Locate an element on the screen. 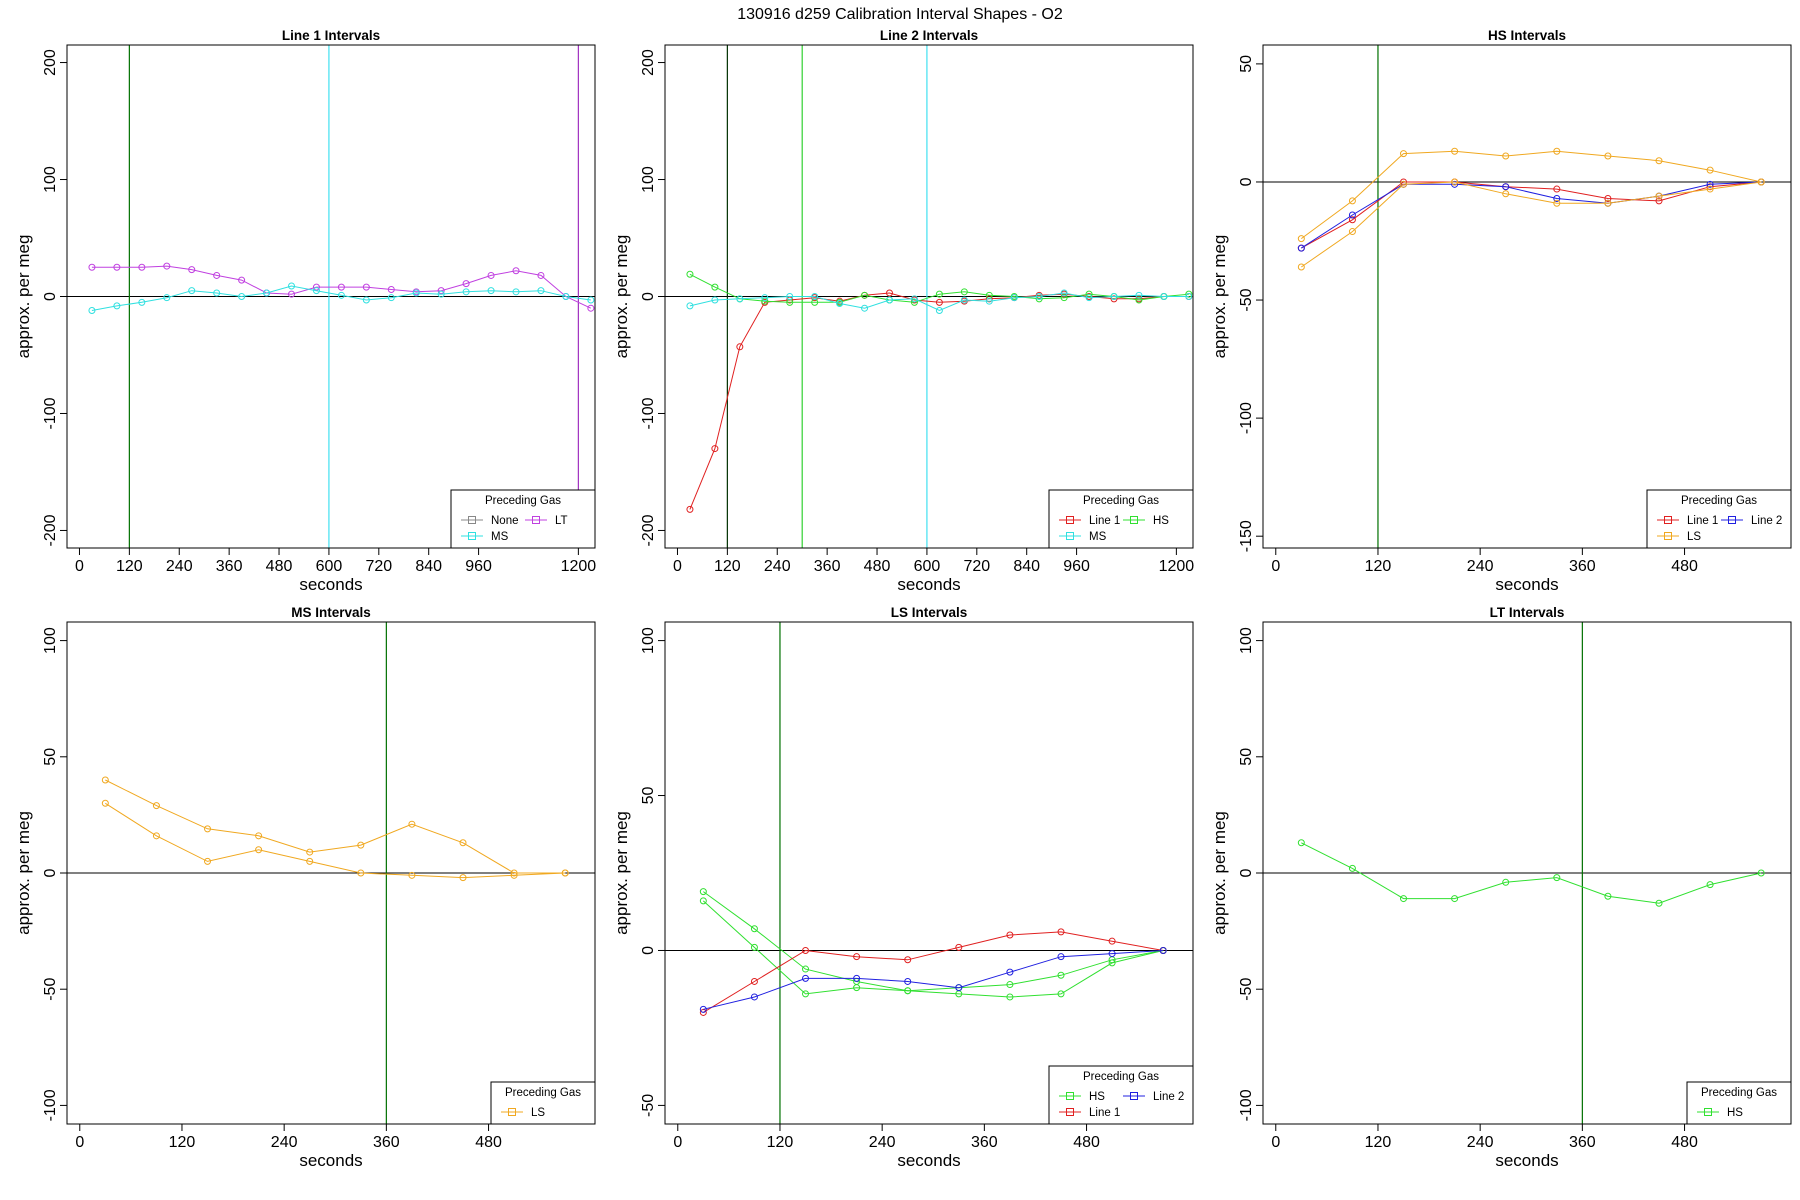 The image size is (1800, 1200). x-tick-label: 120 is located at coordinates (182, 1142).